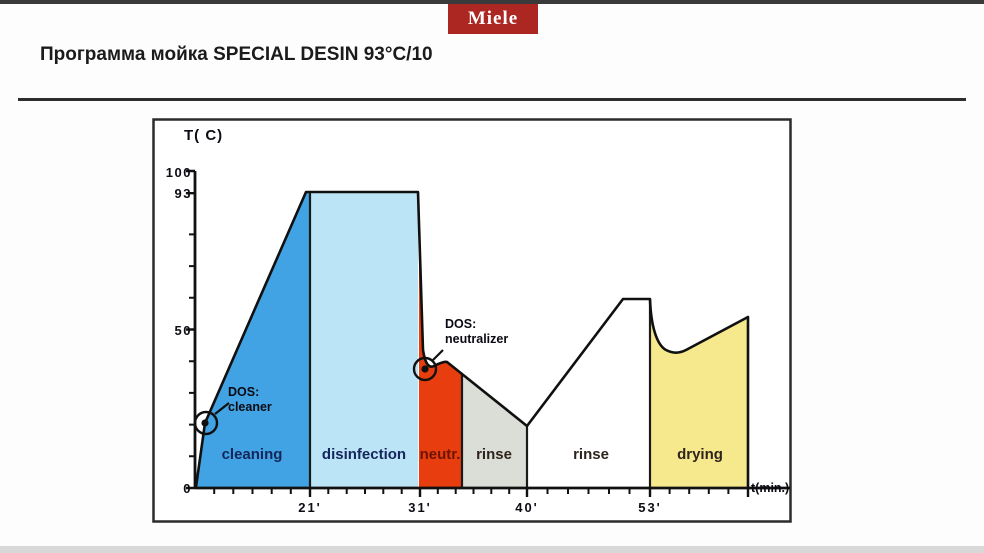  Describe the element at coordinates (591, 454) in the screenshot. I see `phase-label-rinse-2: rinse` at that location.